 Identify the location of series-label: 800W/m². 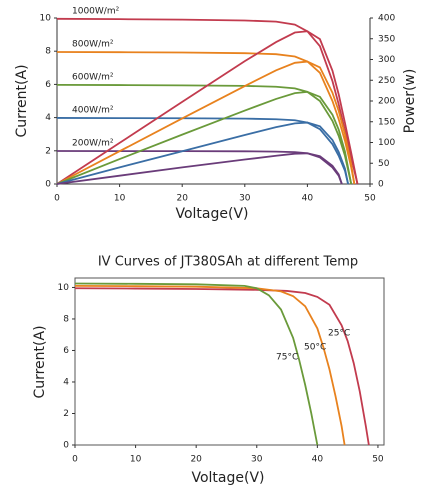
(93, 45).